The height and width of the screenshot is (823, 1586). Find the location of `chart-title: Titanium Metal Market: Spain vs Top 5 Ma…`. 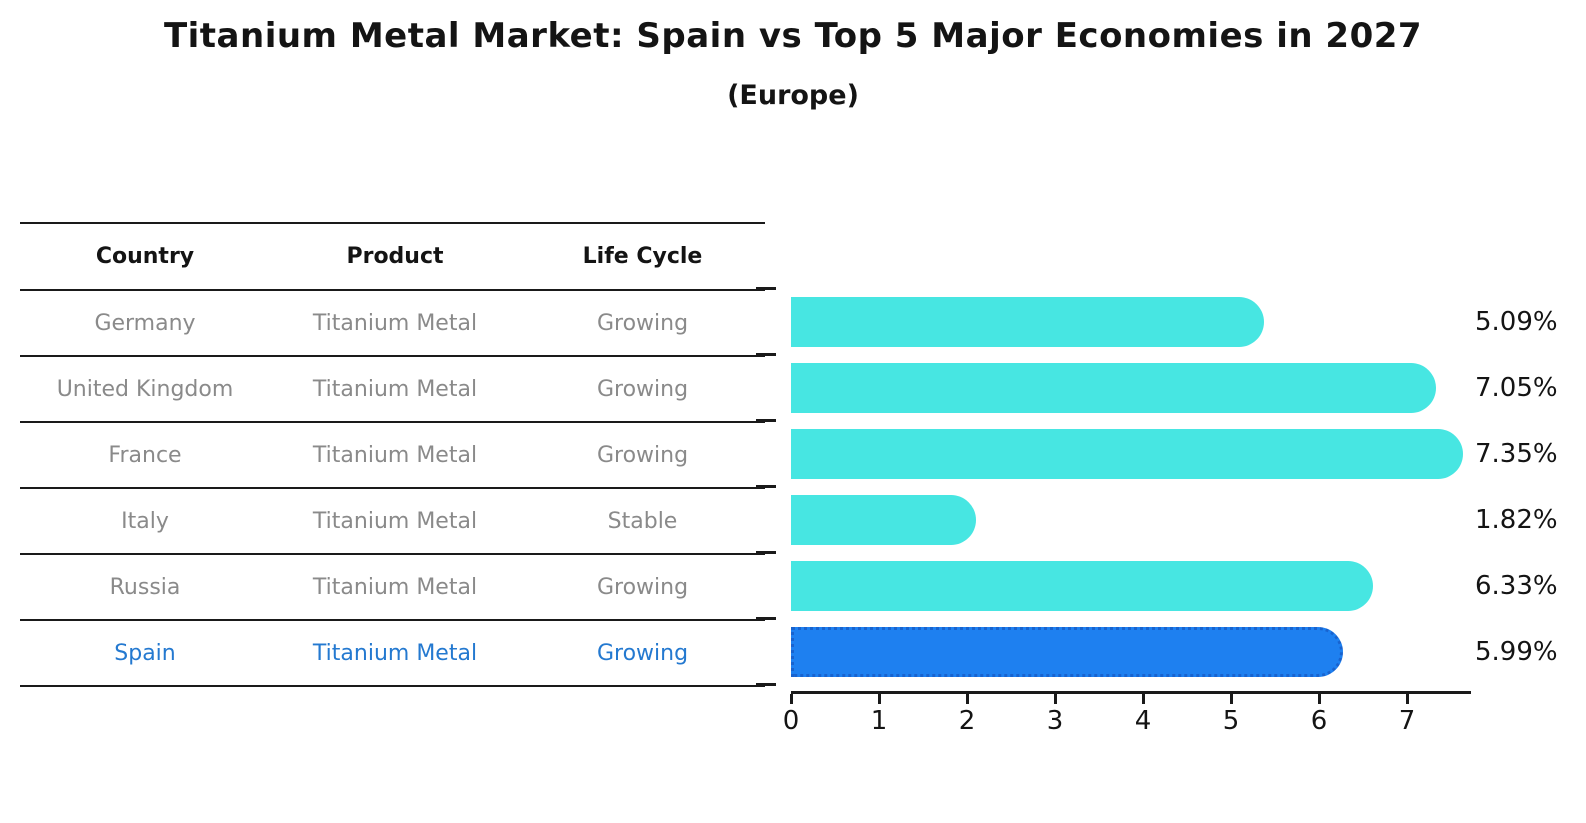

chart-title: Titanium Metal Market: Spain vs Top 5 Ma… is located at coordinates (793, 36).